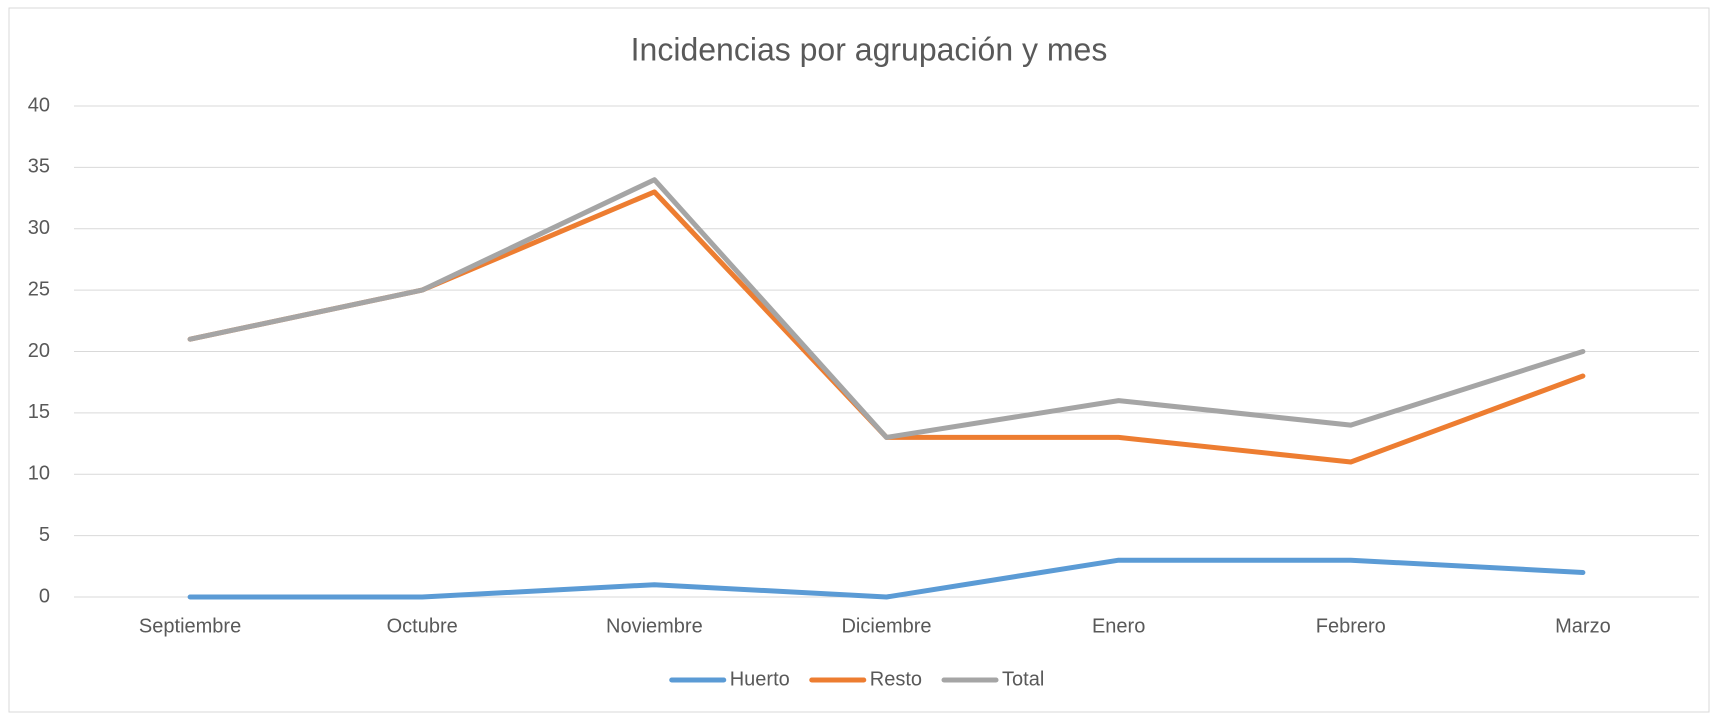 This screenshot has height=715, width=1713. I want to click on legend-label: Huerto, so click(760, 679).